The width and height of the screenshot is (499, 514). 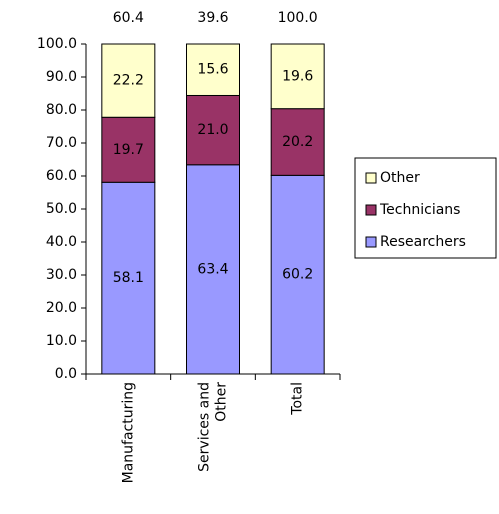 I want to click on y-tick-label: 50.0, so click(x=61, y=209).